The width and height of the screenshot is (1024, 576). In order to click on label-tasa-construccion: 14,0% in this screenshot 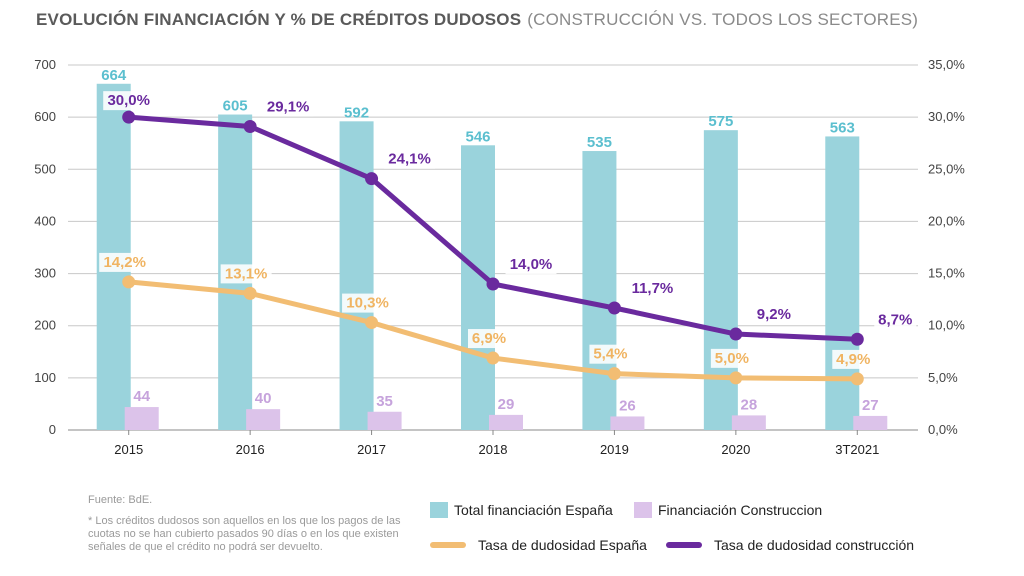, I will do `click(531, 264)`.